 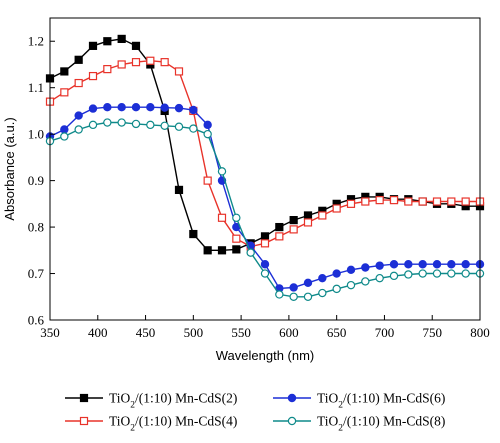 What do you see at coordinates (265, 355) in the screenshot?
I see `x-axis-title: Wavelength (nm)` at bounding box center [265, 355].